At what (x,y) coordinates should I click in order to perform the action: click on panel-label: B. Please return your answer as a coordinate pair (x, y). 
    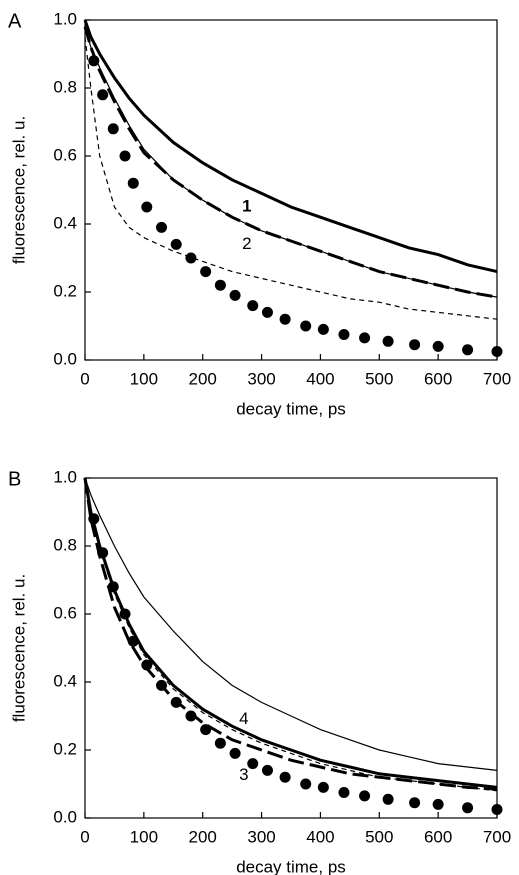
    Looking at the image, I should click on (14, 479).